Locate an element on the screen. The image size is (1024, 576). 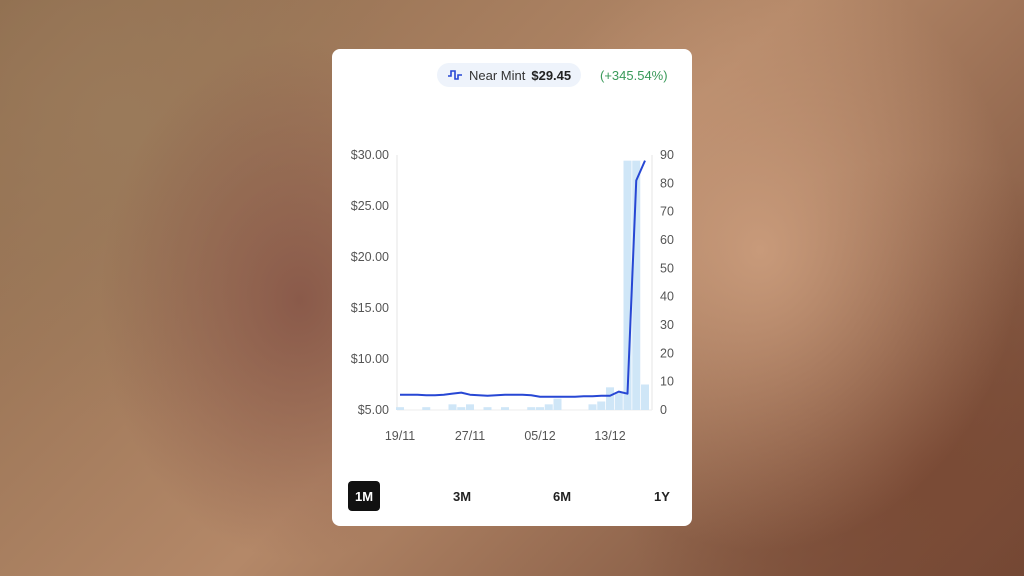
y-left-tick-label: $25.00 is located at coordinates (370, 206).